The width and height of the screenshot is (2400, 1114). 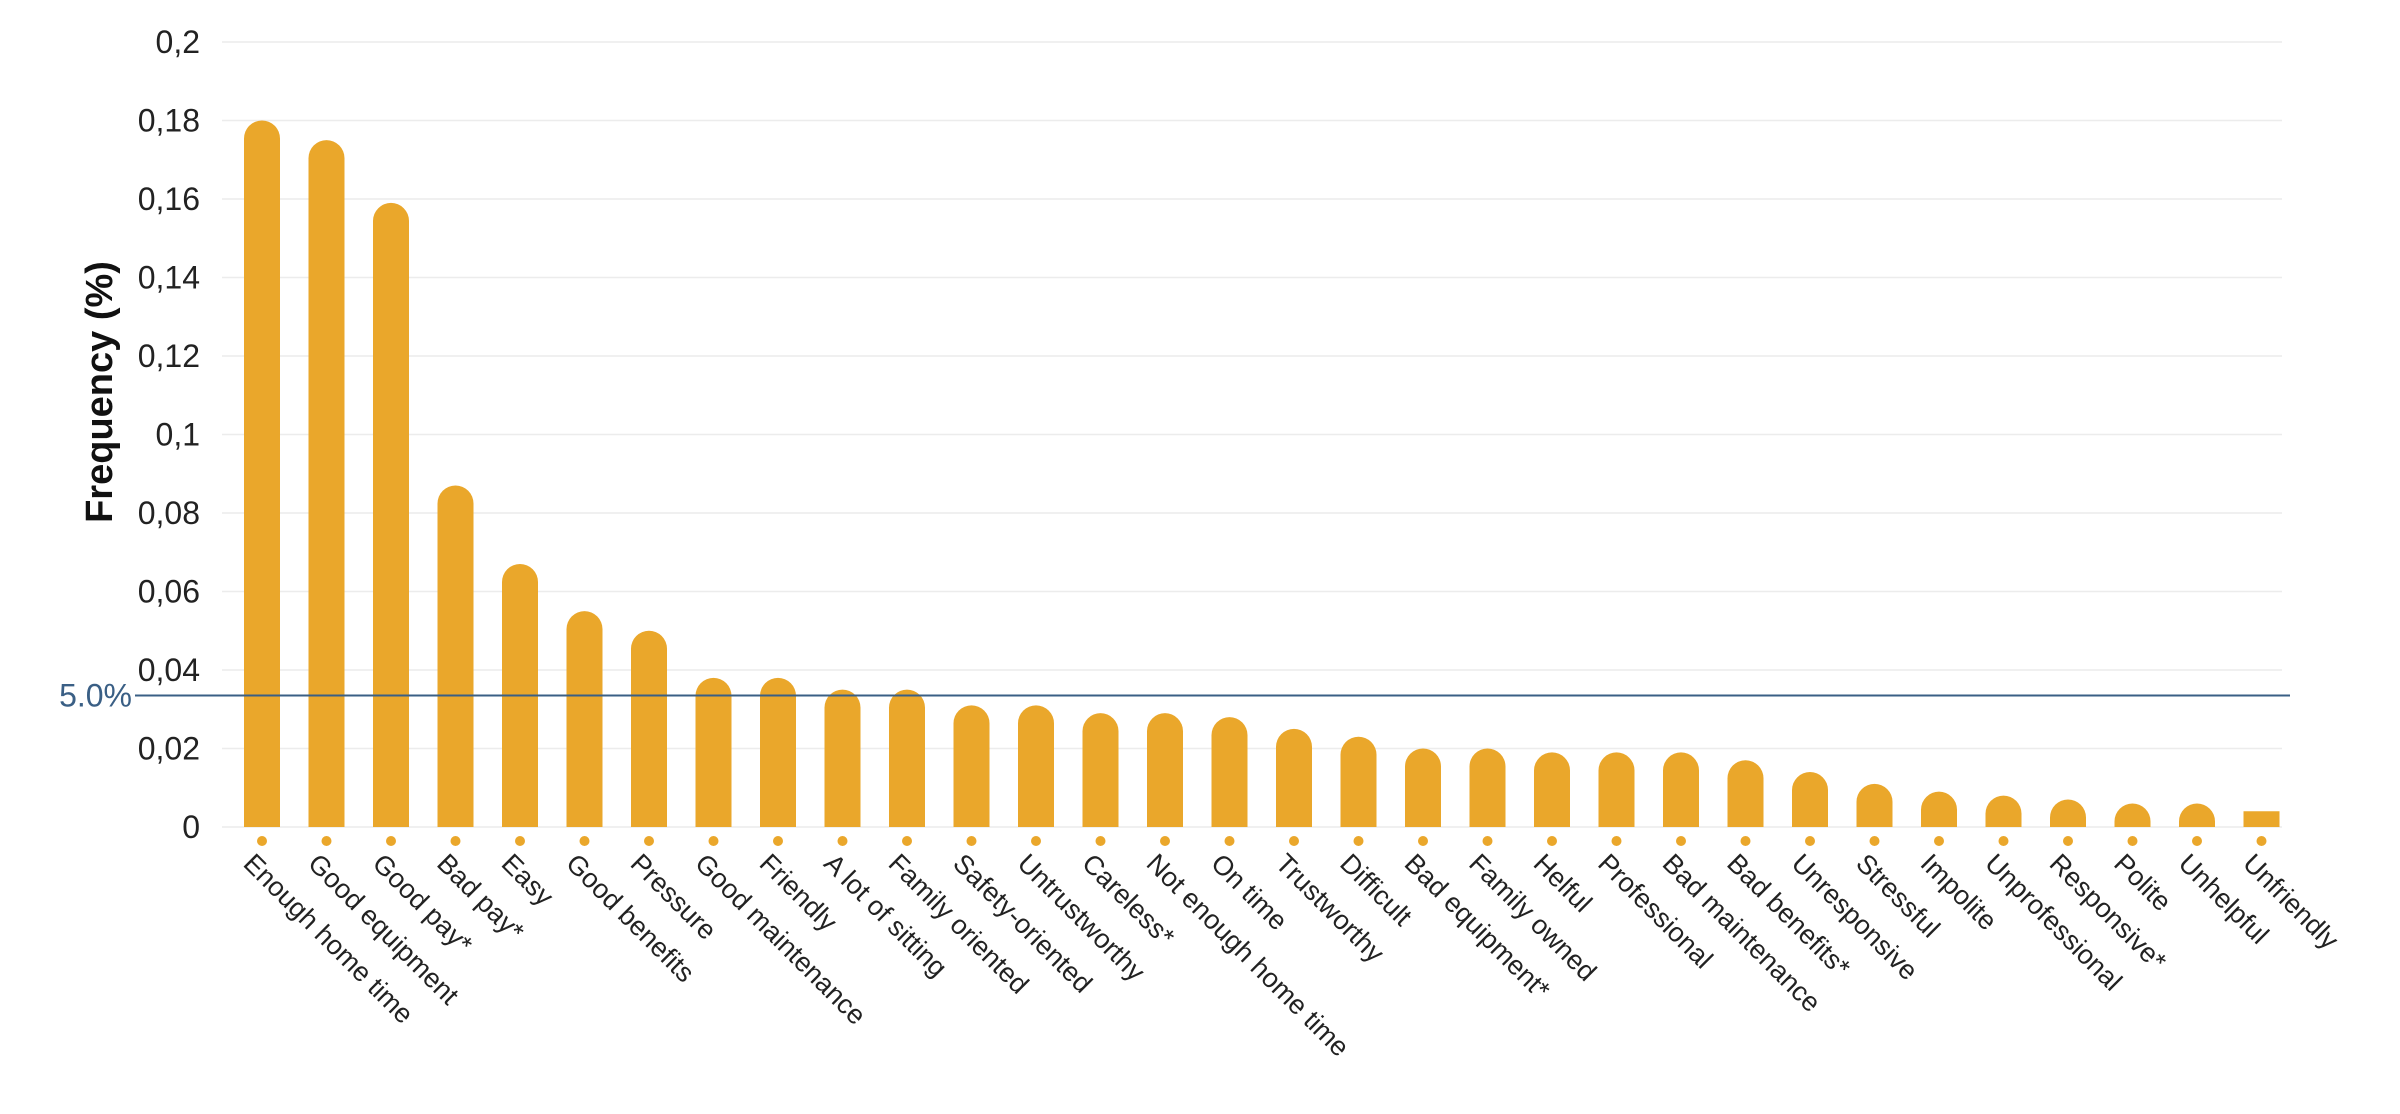 I want to click on y-axis-label: Frequency (%), so click(x=100, y=392).